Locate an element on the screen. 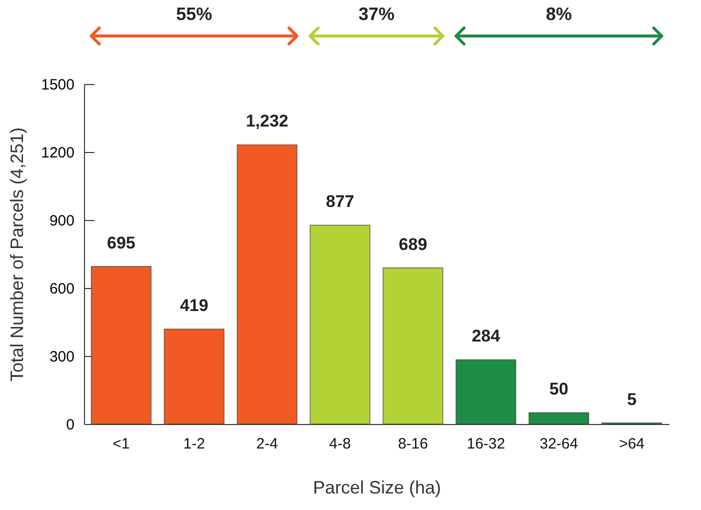 The height and width of the screenshot is (510, 701). data-label: 689 is located at coordinates (413, 244).